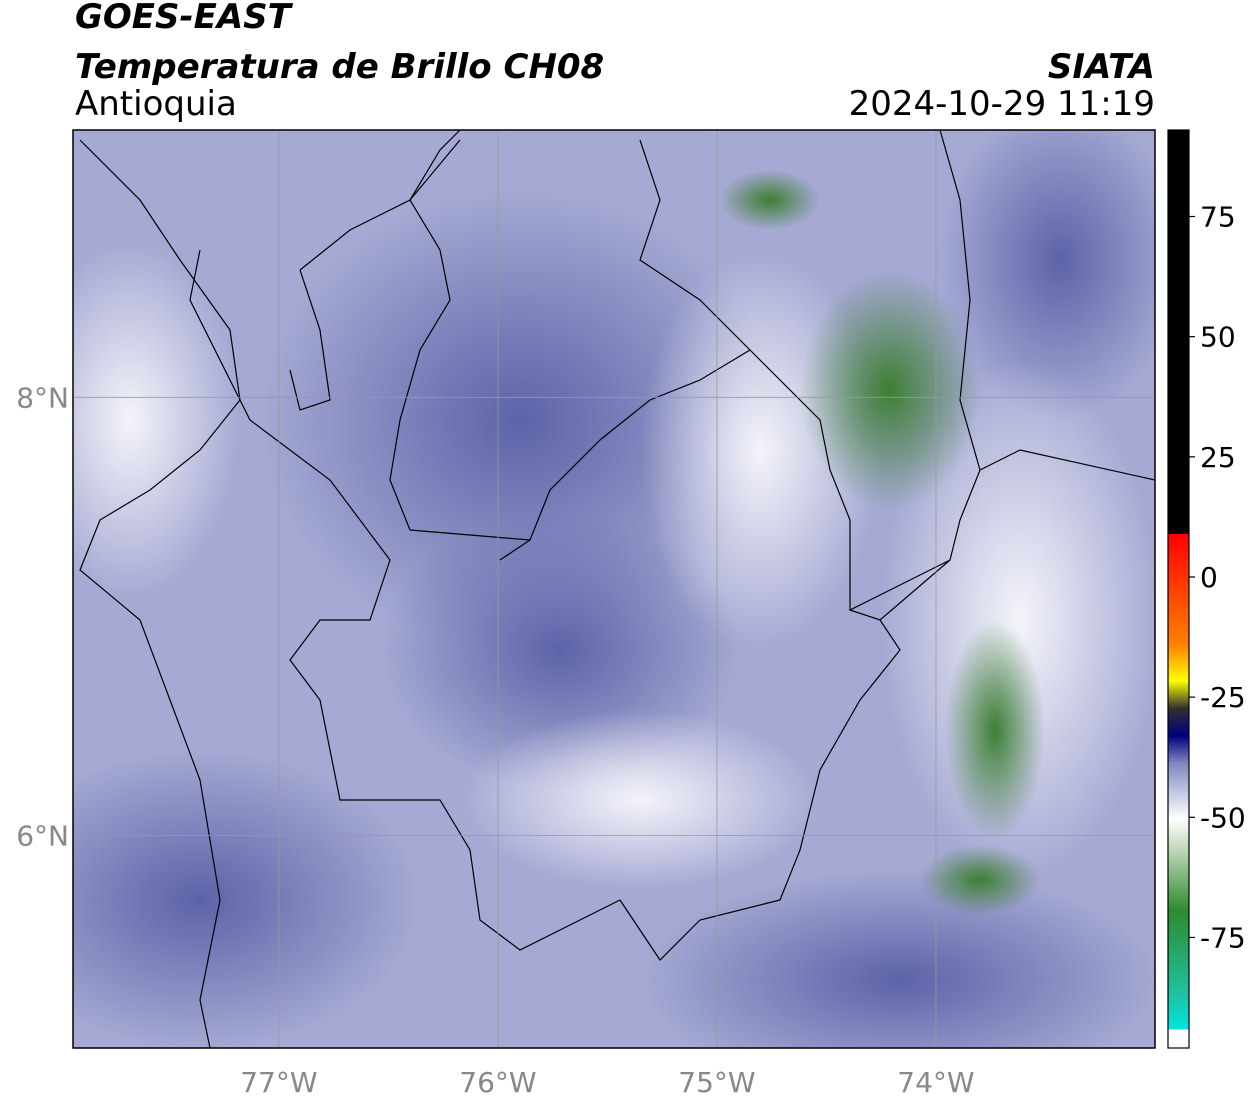 The width and height of the screenshot is (1252, 1103). Describe the element at coordinates (42, 397) in the screenshot. I see `y-tick-label: 8°N` at that location.